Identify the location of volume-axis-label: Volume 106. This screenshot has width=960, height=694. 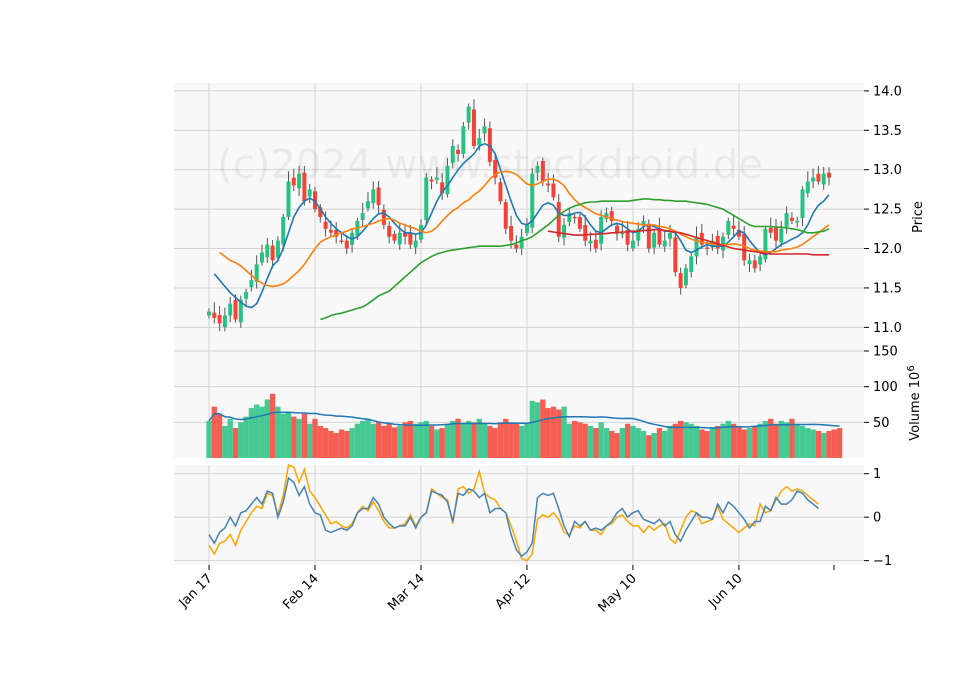
(914, 402).